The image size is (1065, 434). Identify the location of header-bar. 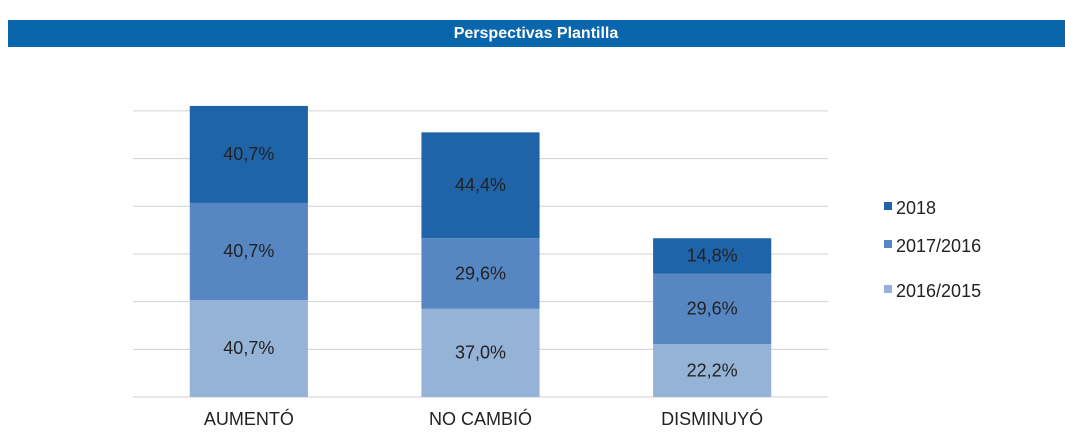
(536, 33).